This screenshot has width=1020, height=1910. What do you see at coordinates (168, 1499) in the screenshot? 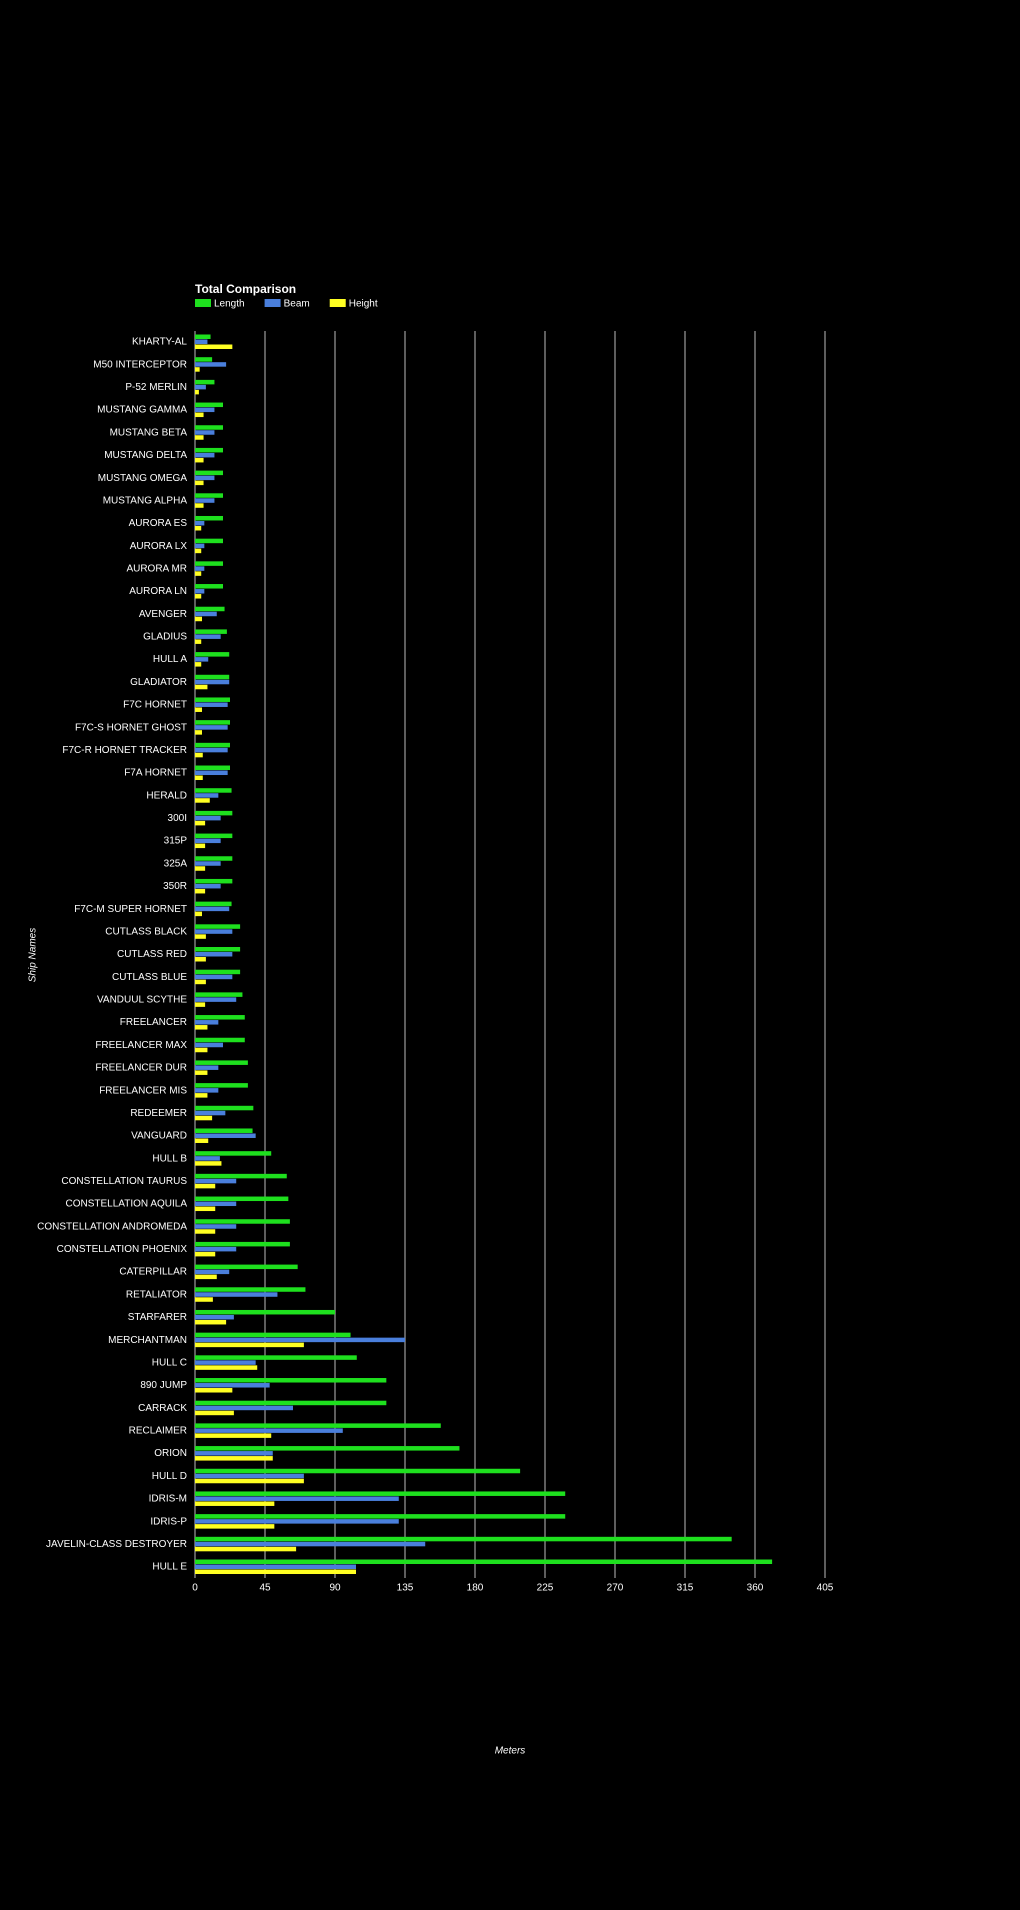
I see `y-tick-label: IDRIS-M` at bounding box center [168, 1499].